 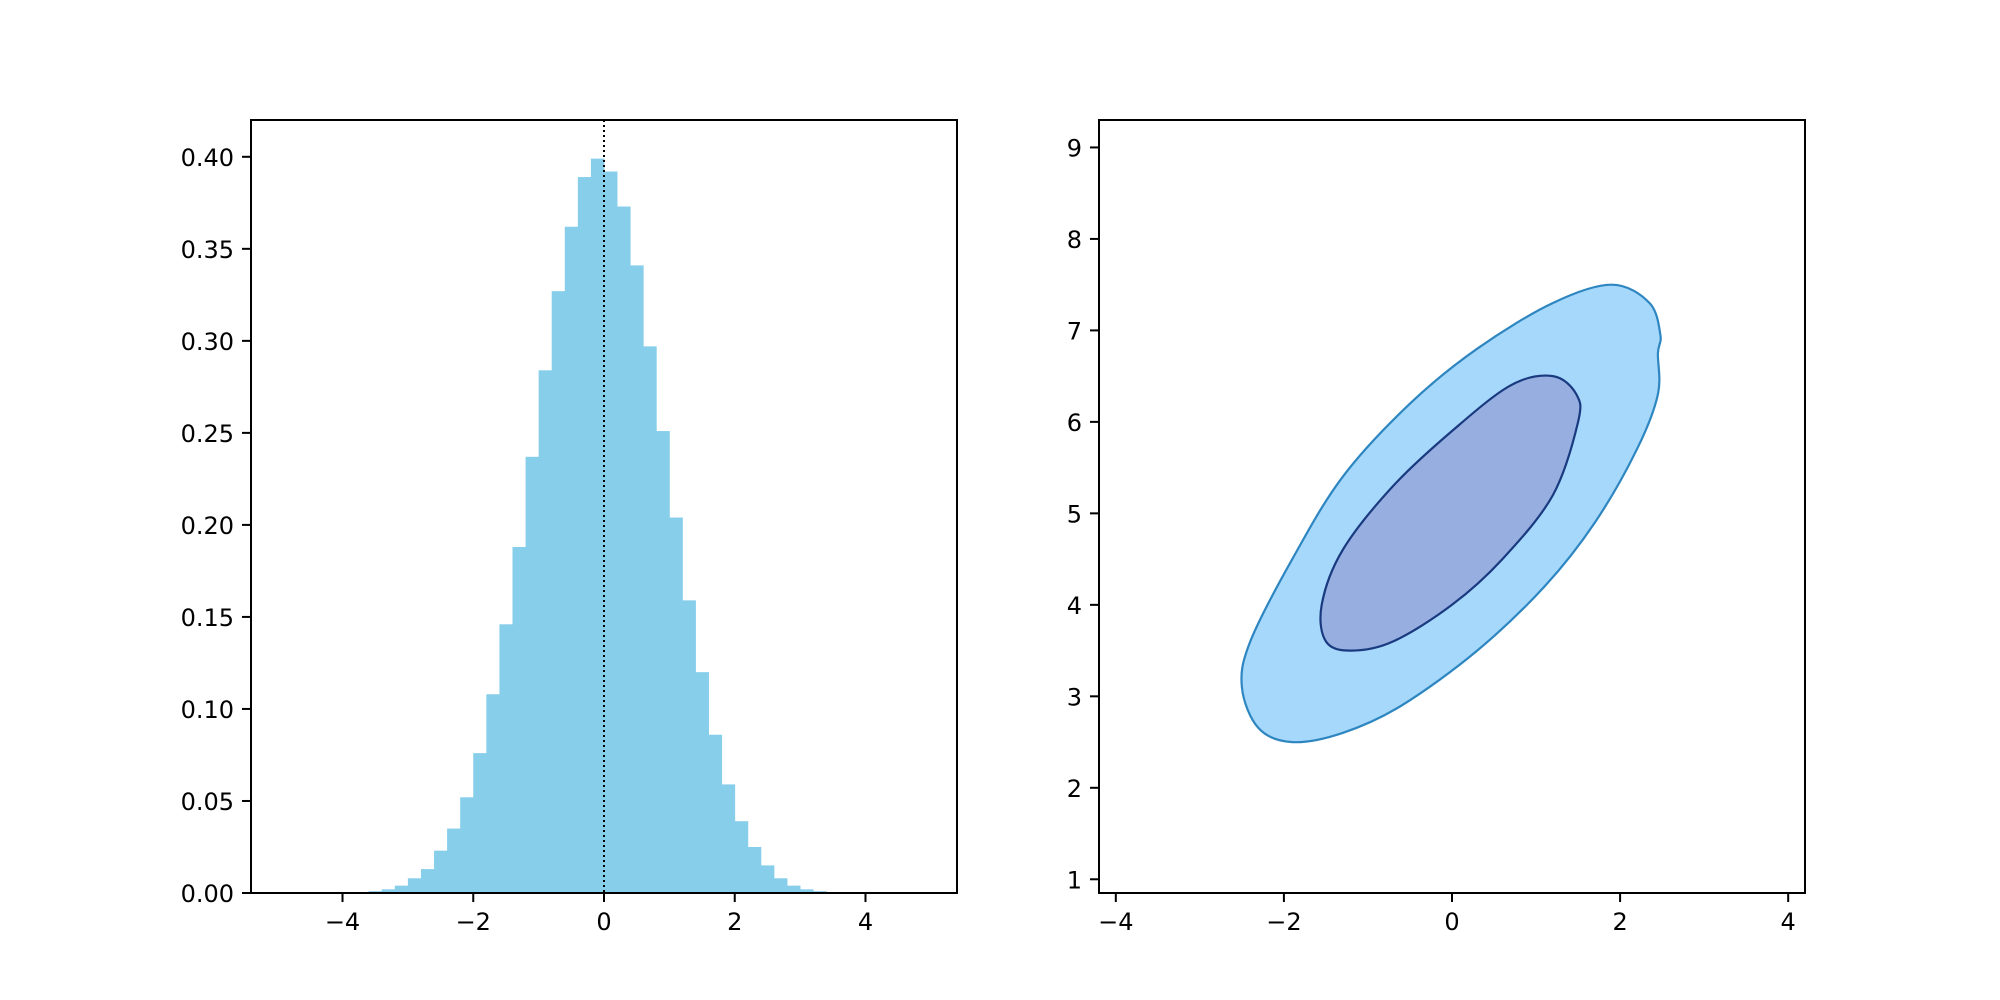 I want to click on histogram-y-tick-label: 0.25, so click(x=207, y=434).